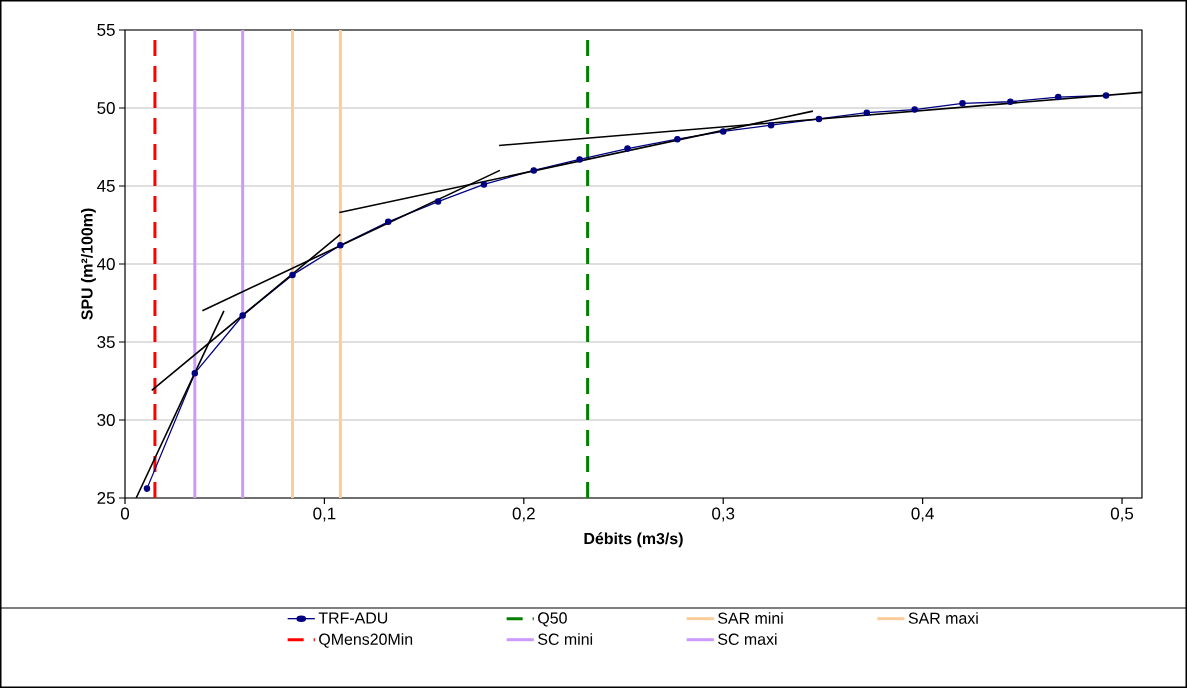  Describe the element at coordinates (922, 514) in the screenshot. I see `x-tick-label: 0,4` at that location.